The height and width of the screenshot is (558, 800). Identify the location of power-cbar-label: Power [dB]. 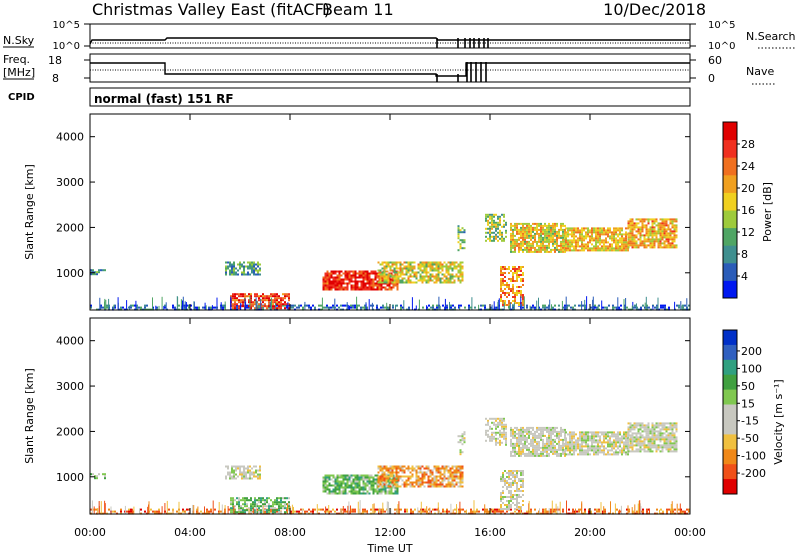
(767, 212).